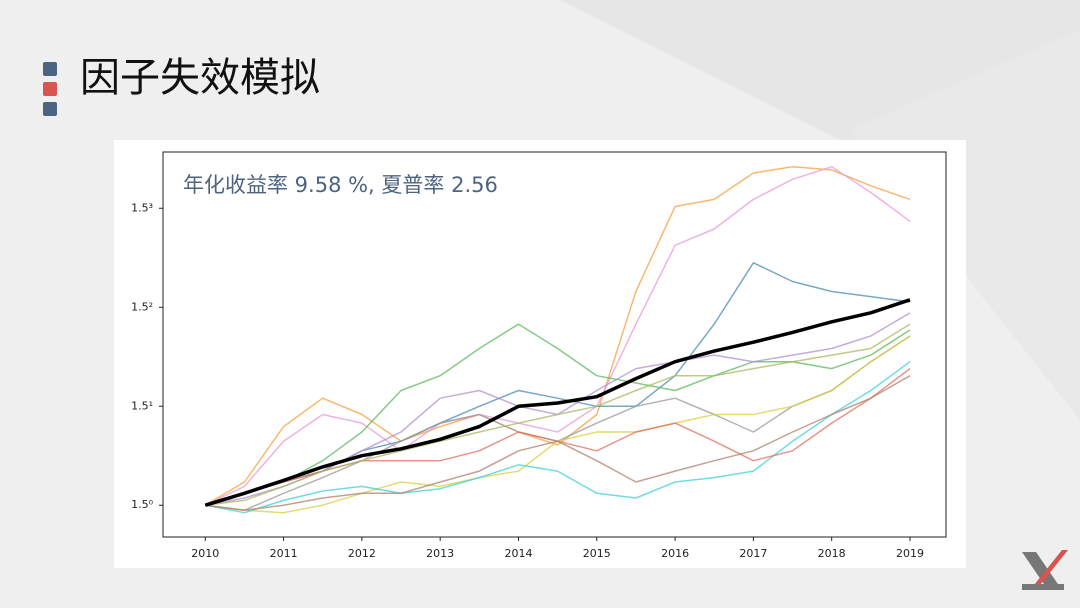 This screenshot has height=608, width=1080. What do you see at coordinates (910, 553) in the screenshot?
I see `x-tick-label: 2019` at bounding box center [910, 553].